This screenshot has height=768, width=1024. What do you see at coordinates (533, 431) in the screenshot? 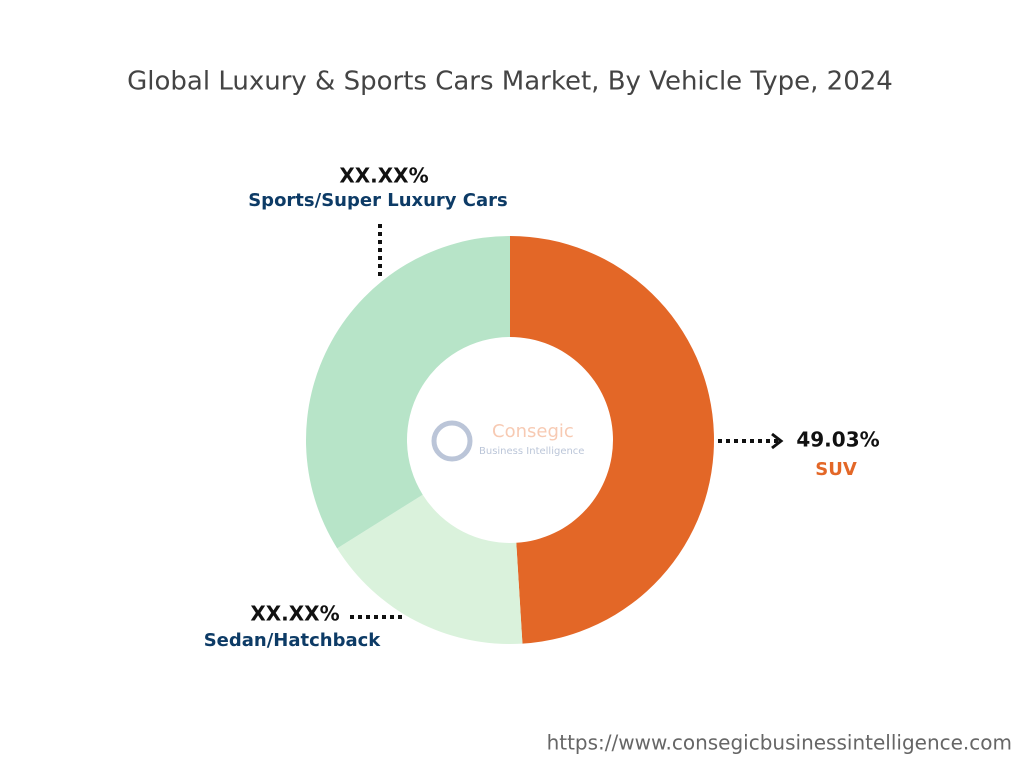
I see `watermark-name: Consegic` at bounding box center [533, 431].